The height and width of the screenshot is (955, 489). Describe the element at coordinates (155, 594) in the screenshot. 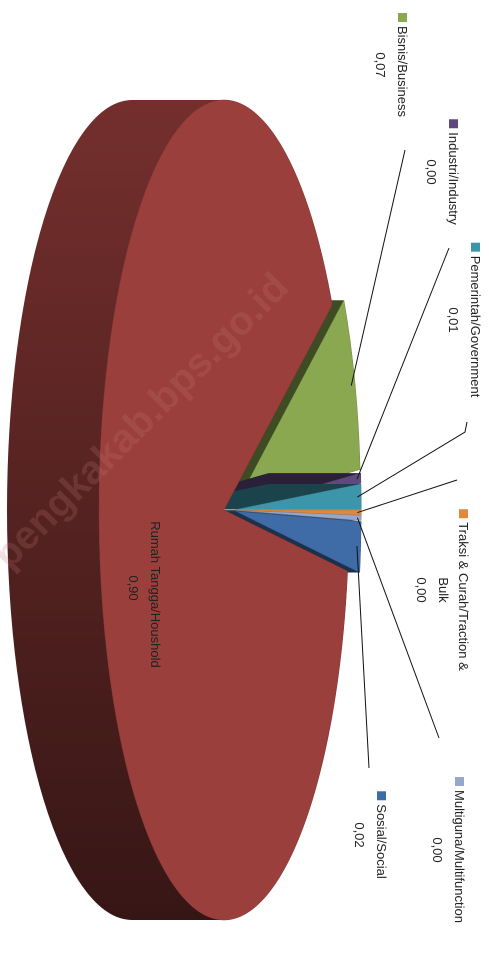

I see `legend-label: Rumah Tangga/Houshold` at that location.